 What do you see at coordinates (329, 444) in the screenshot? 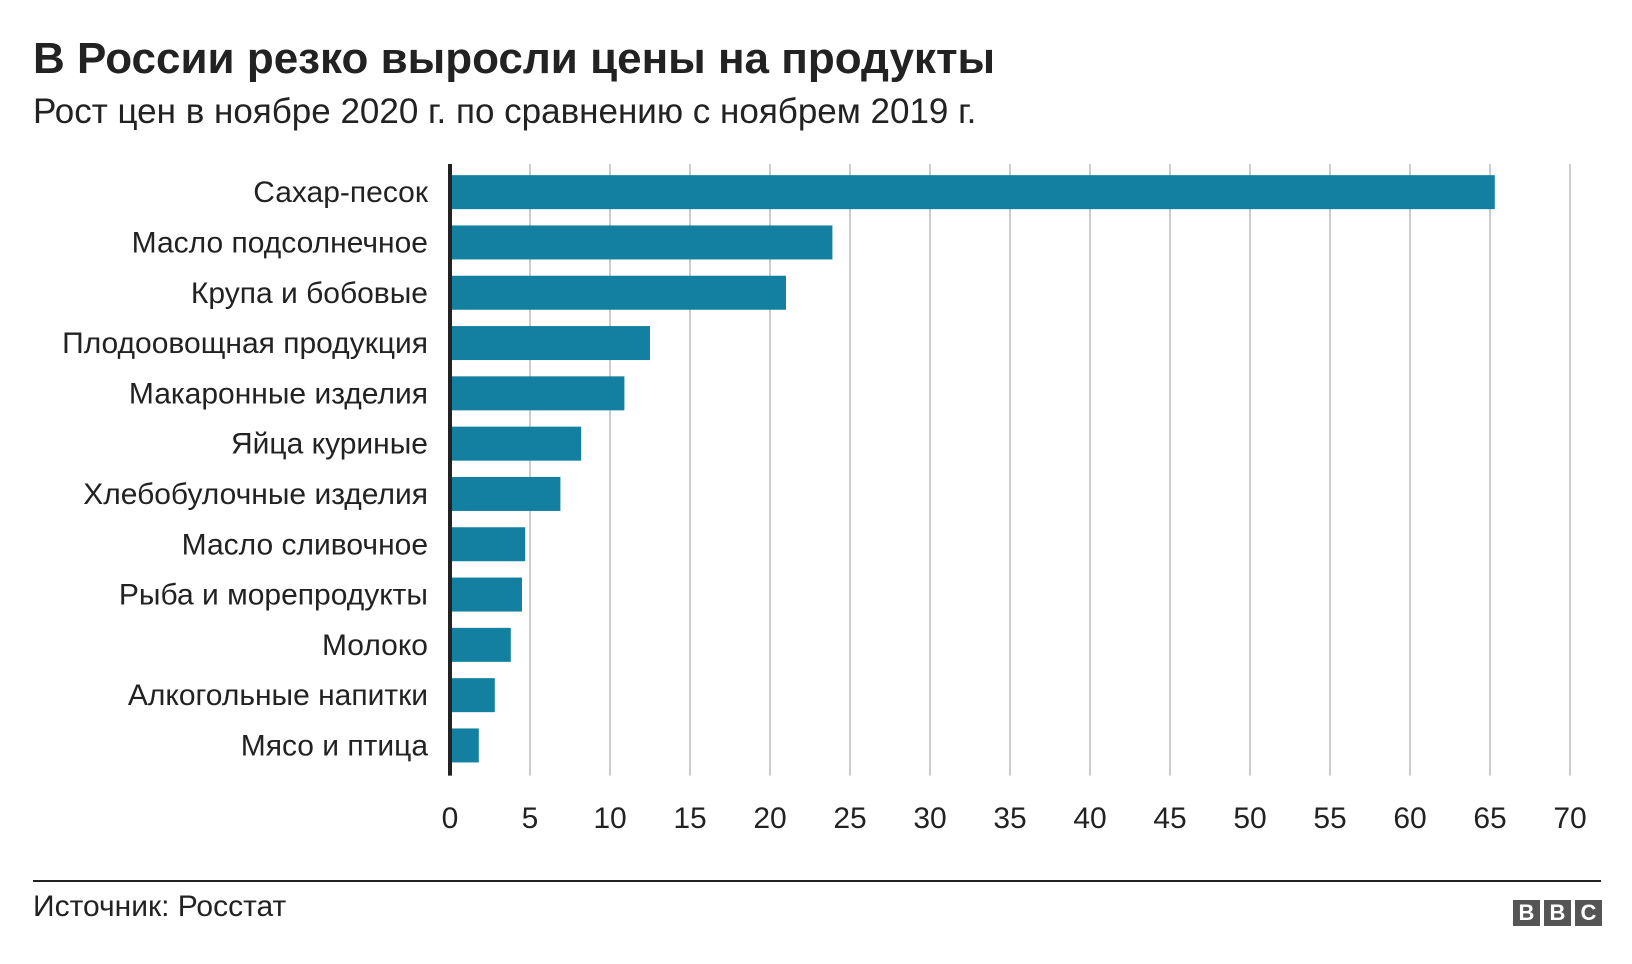
I see `y-category-label: Яйца куриные` at bounding box center [329, 444].